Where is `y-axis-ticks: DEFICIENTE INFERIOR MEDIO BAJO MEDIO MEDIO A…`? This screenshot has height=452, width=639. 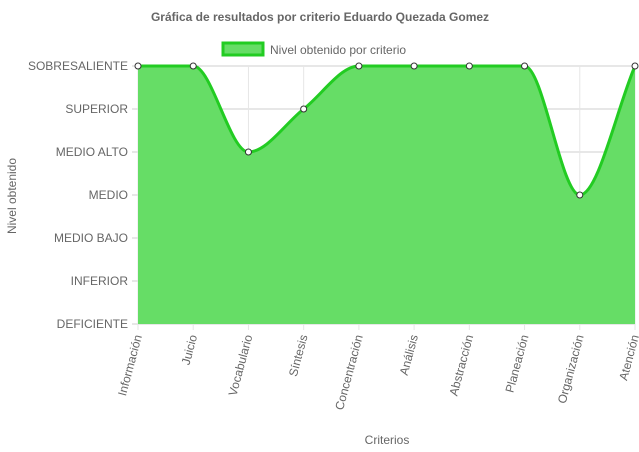 y-axis-ticks: DEFICIENTE INFERIOR MEDIO BAJO MEDIO MEDIO A… is located at coordinates (78, 195).